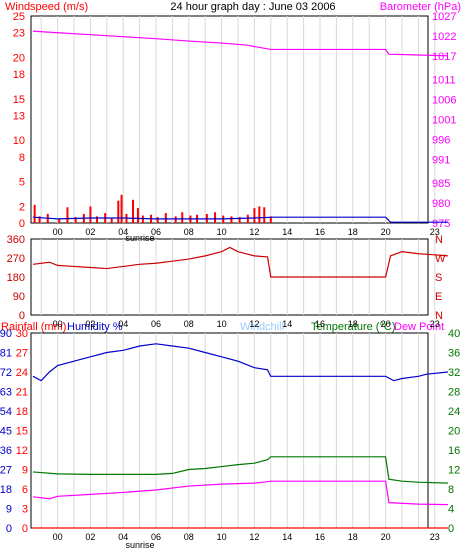 This screenshot has width=465, height=556. Describe the element at coordinates (438, 297) in the screenshot. I see `right-tick-label: E` at that location.